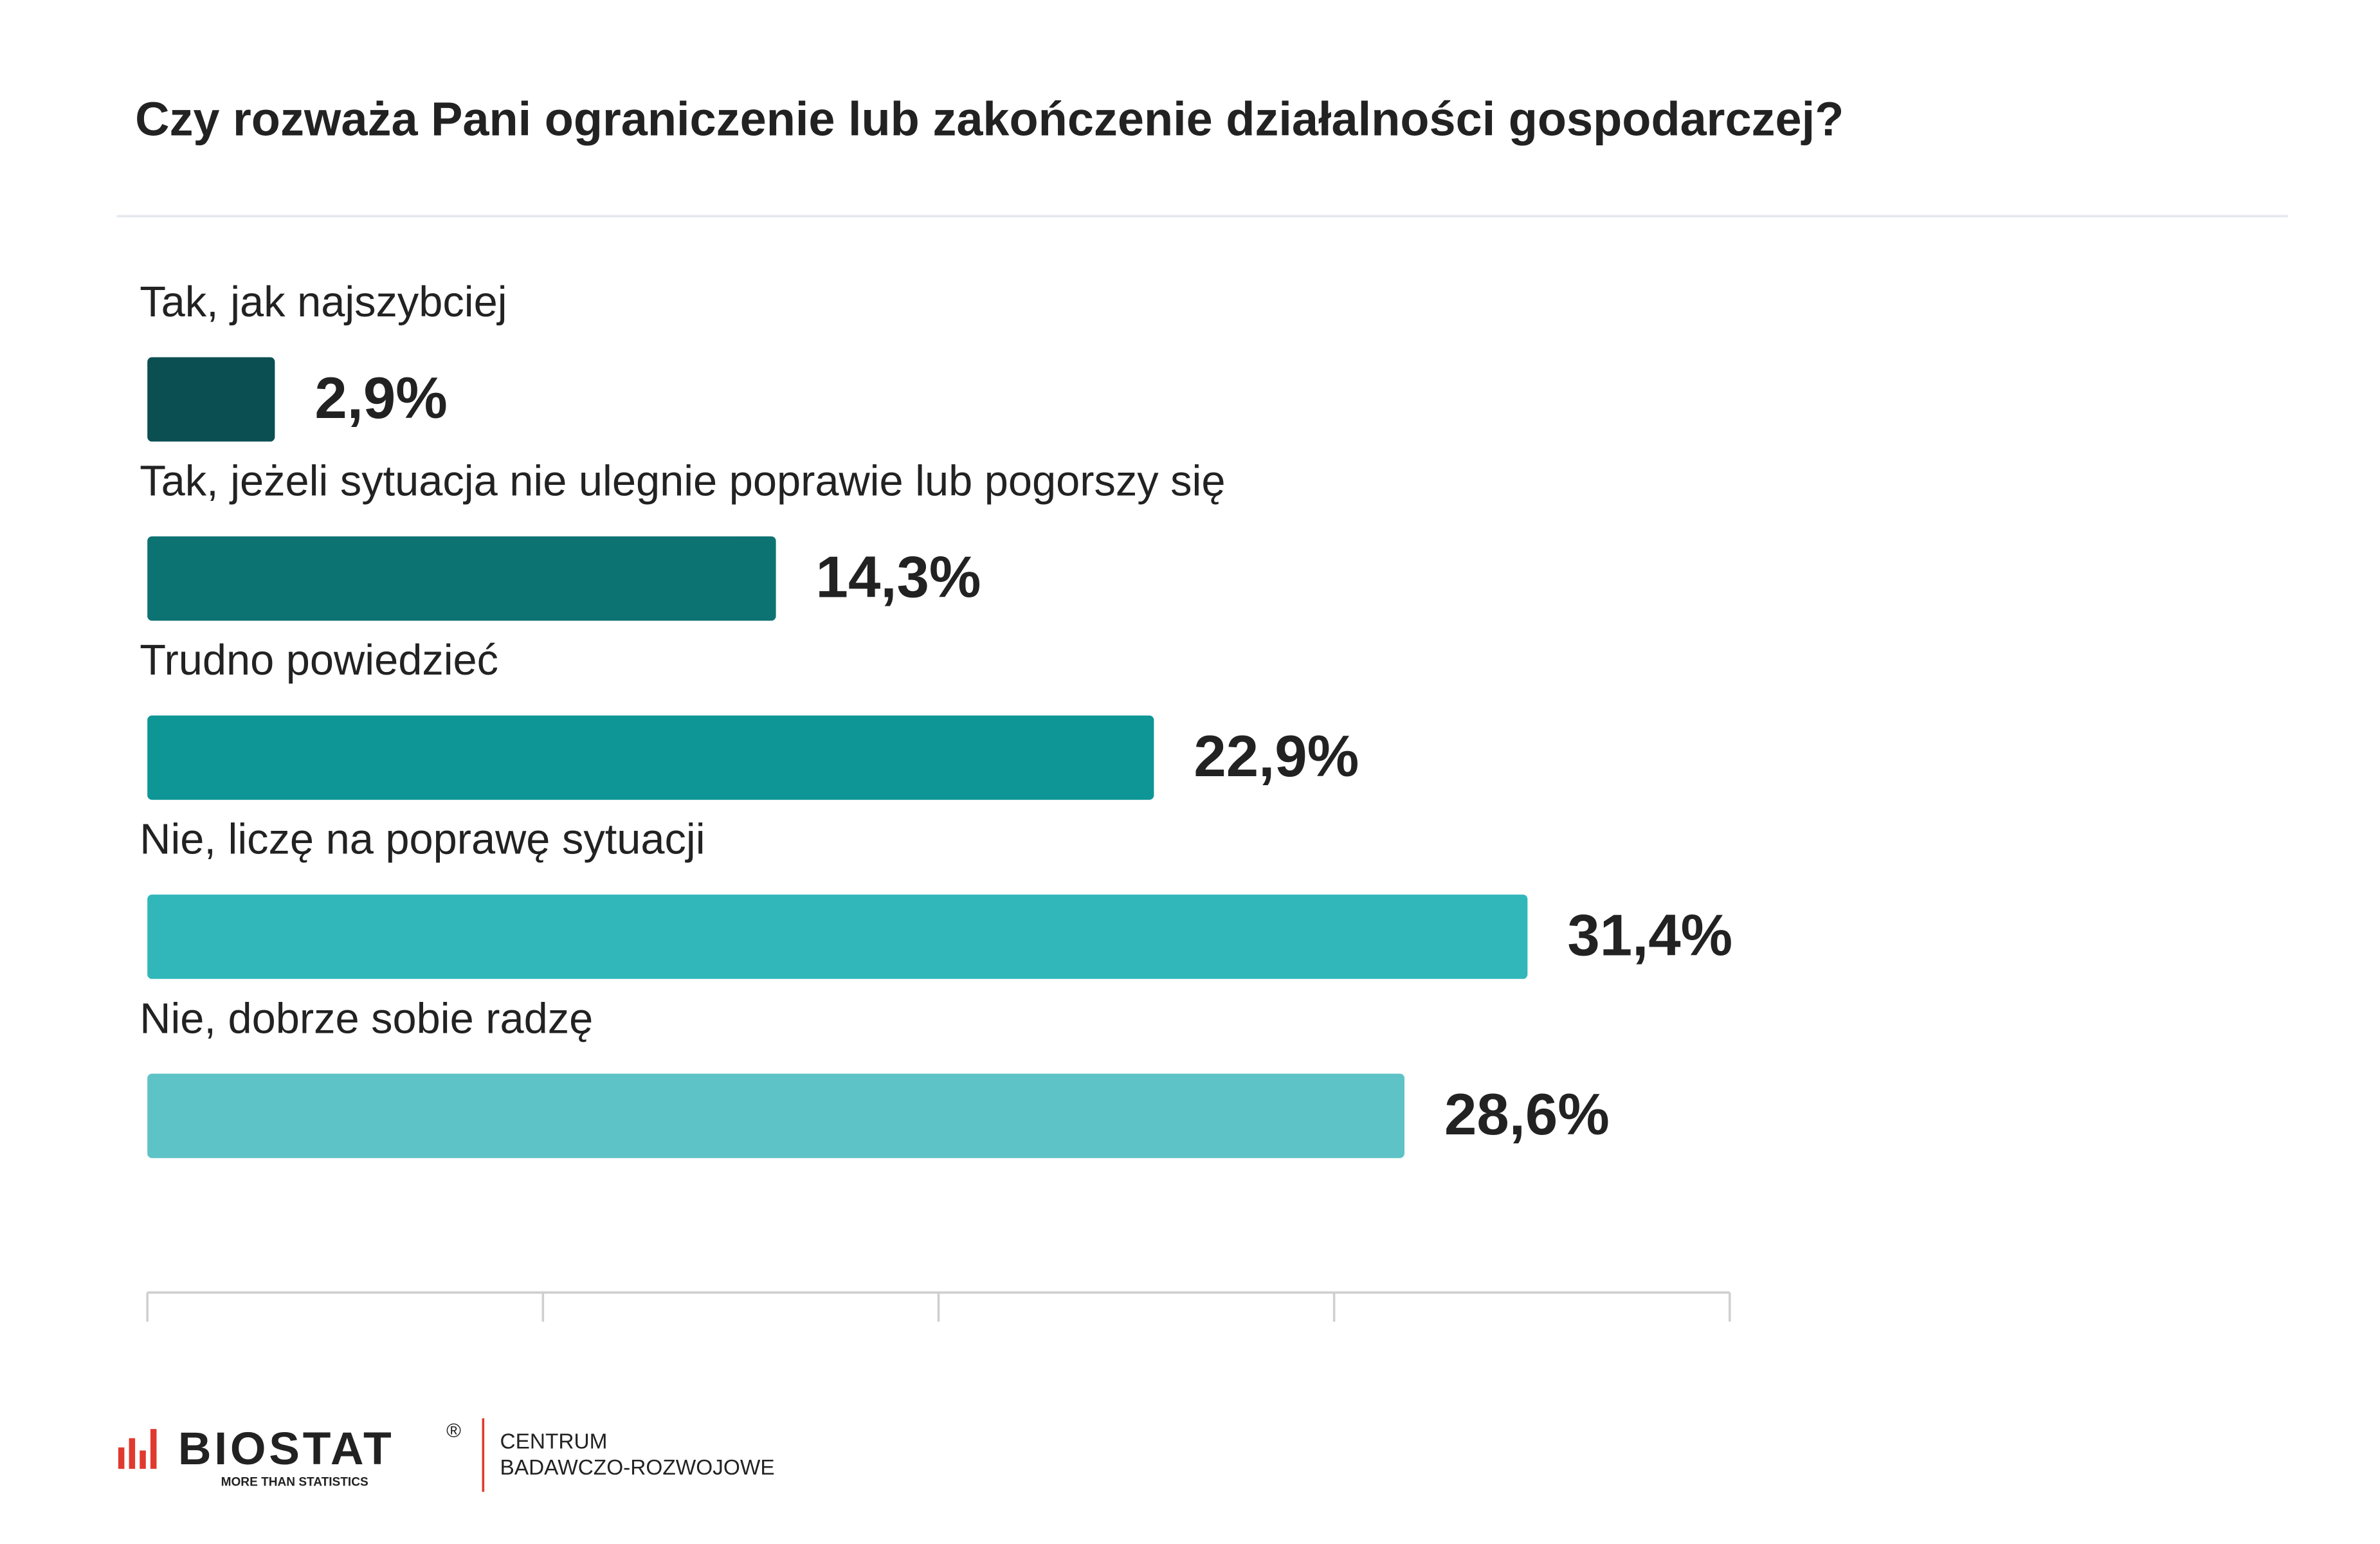 This screenshot has width=2380, height=1544. What do you see at coordinates (422, 840) in the screenshot?
I see `category-label: Nie, liczę na poprawę sytuacji` at bounding box center [422, 840].